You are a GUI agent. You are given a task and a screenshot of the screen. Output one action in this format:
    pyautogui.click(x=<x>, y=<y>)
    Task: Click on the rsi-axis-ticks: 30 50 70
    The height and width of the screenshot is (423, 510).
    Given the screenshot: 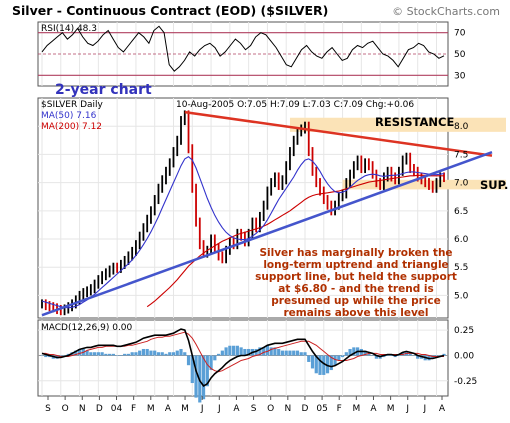 What is the action you would take?
    pyautogui.click(x=460, y=55)
    